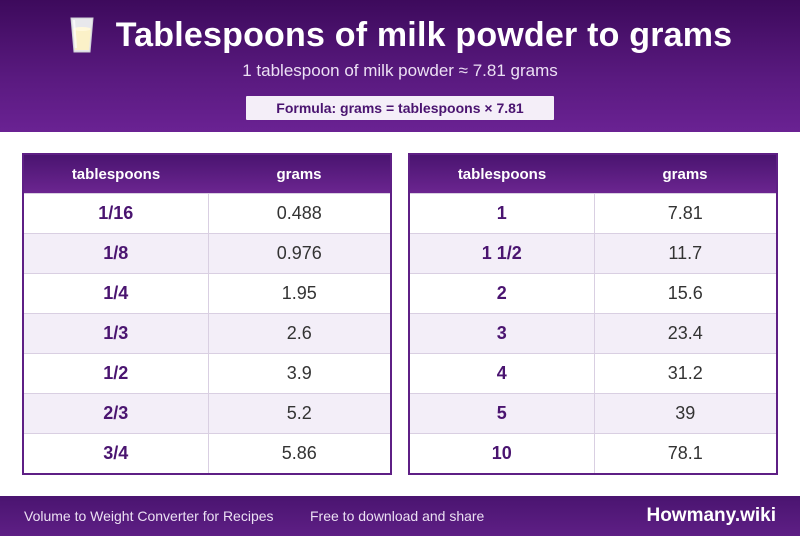  I want to click on tablespoons-cell: 1, so click(502, 213).